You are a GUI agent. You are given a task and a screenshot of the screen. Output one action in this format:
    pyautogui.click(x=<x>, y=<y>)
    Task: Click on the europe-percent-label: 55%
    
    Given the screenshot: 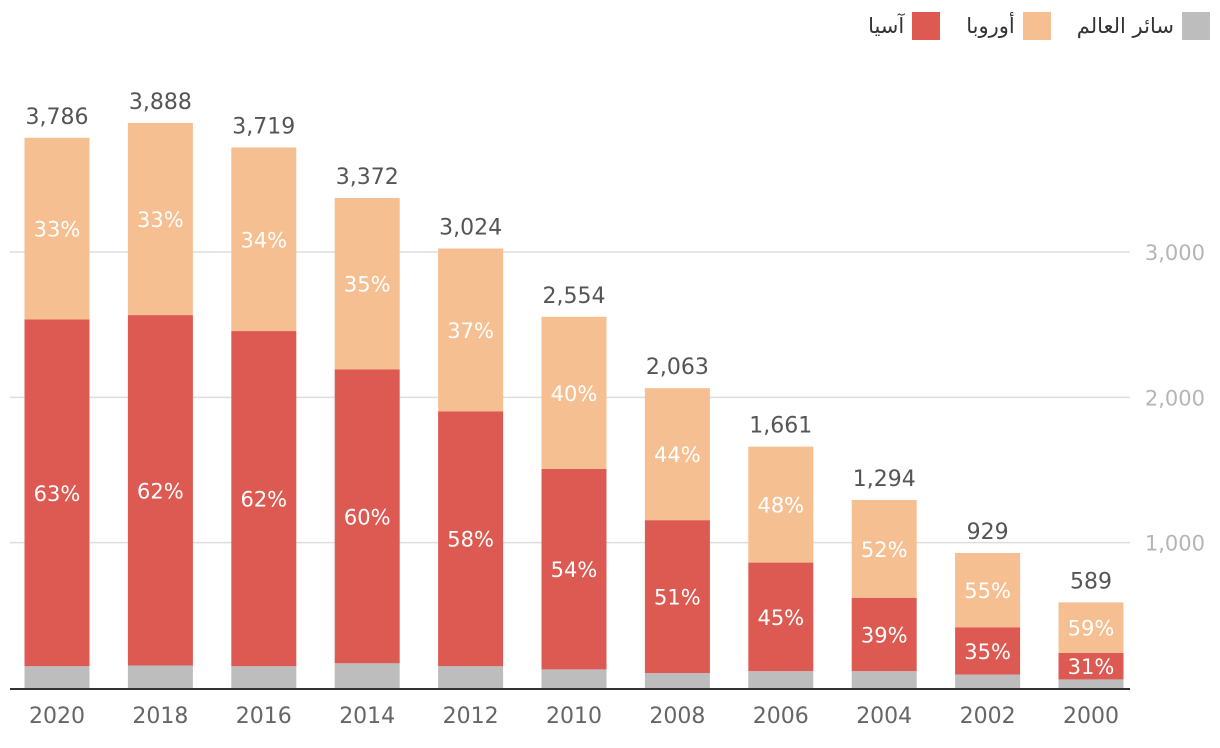 What is the action you would take?
    pyautogui.click(x=987, y=591)
    